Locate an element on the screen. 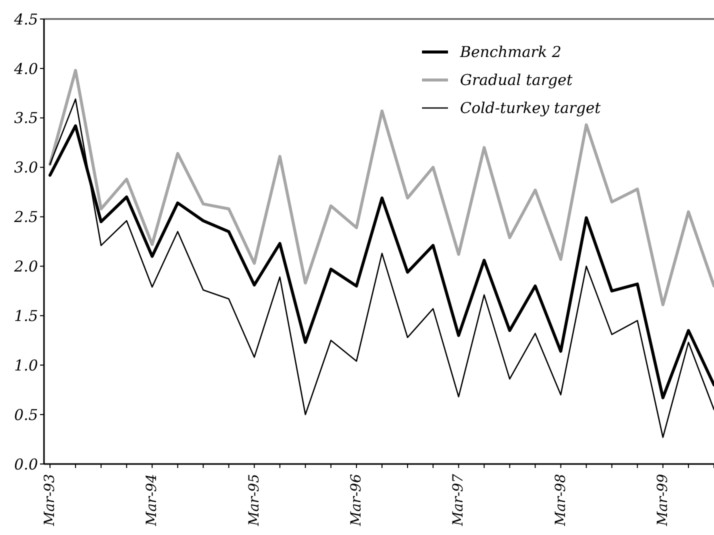 The width and height of the screenshot is (714, 535). legend-label: Benchmark 2 is located at coordinates (511, 52).